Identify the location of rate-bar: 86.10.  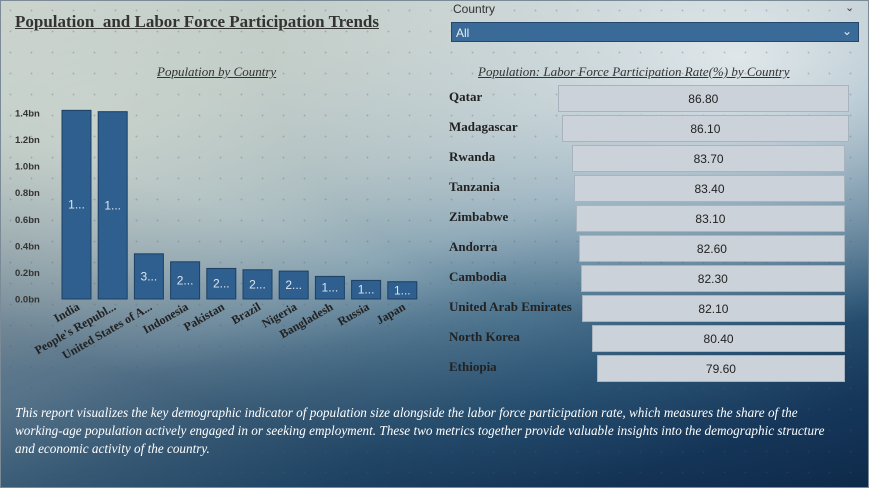
(705, 128).